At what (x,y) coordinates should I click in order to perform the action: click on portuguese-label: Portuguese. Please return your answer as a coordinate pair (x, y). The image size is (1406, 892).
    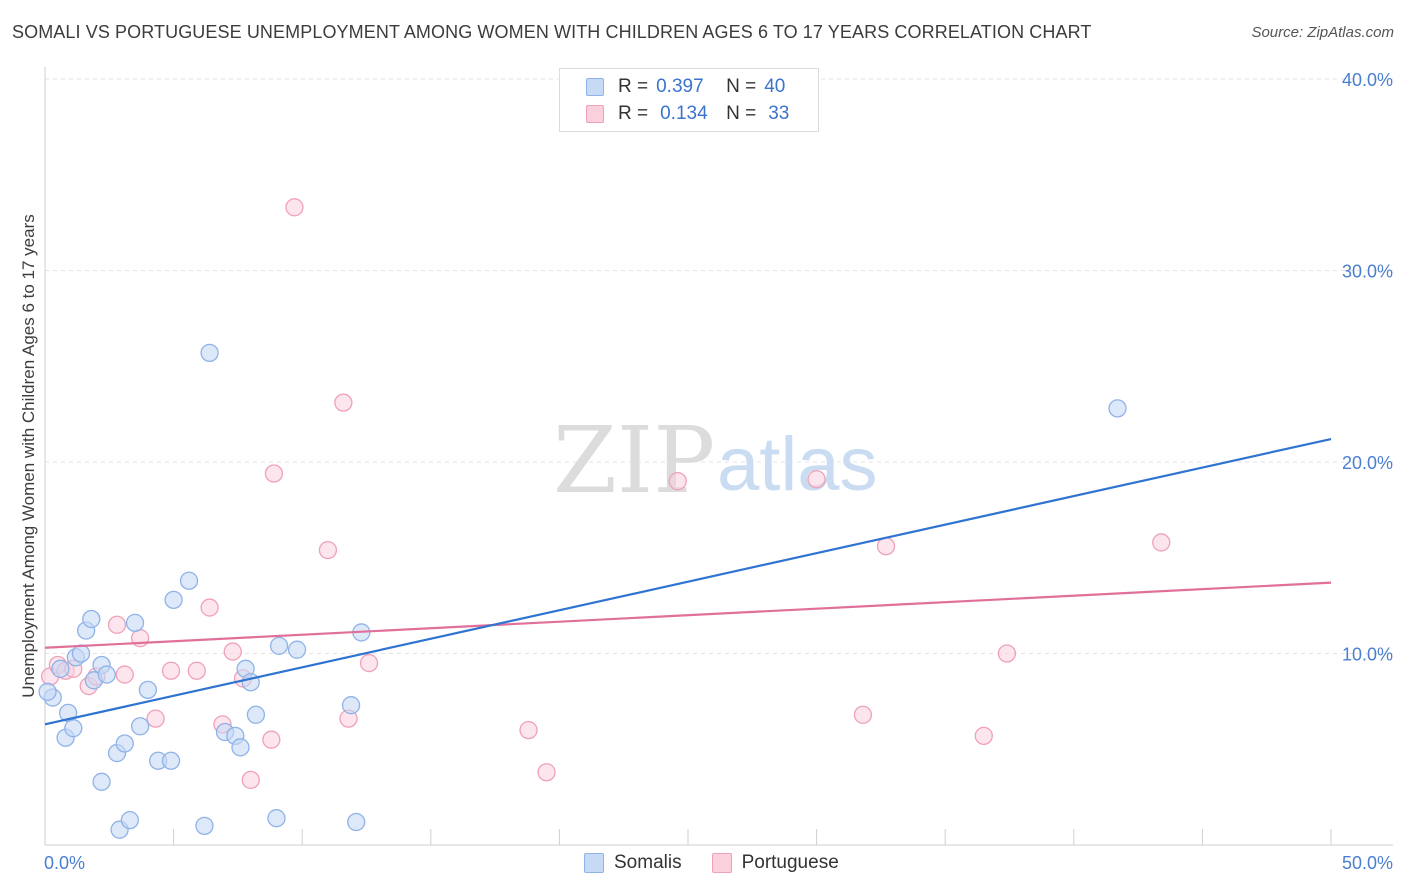
    Looking at the image, I should click on (790, 862).